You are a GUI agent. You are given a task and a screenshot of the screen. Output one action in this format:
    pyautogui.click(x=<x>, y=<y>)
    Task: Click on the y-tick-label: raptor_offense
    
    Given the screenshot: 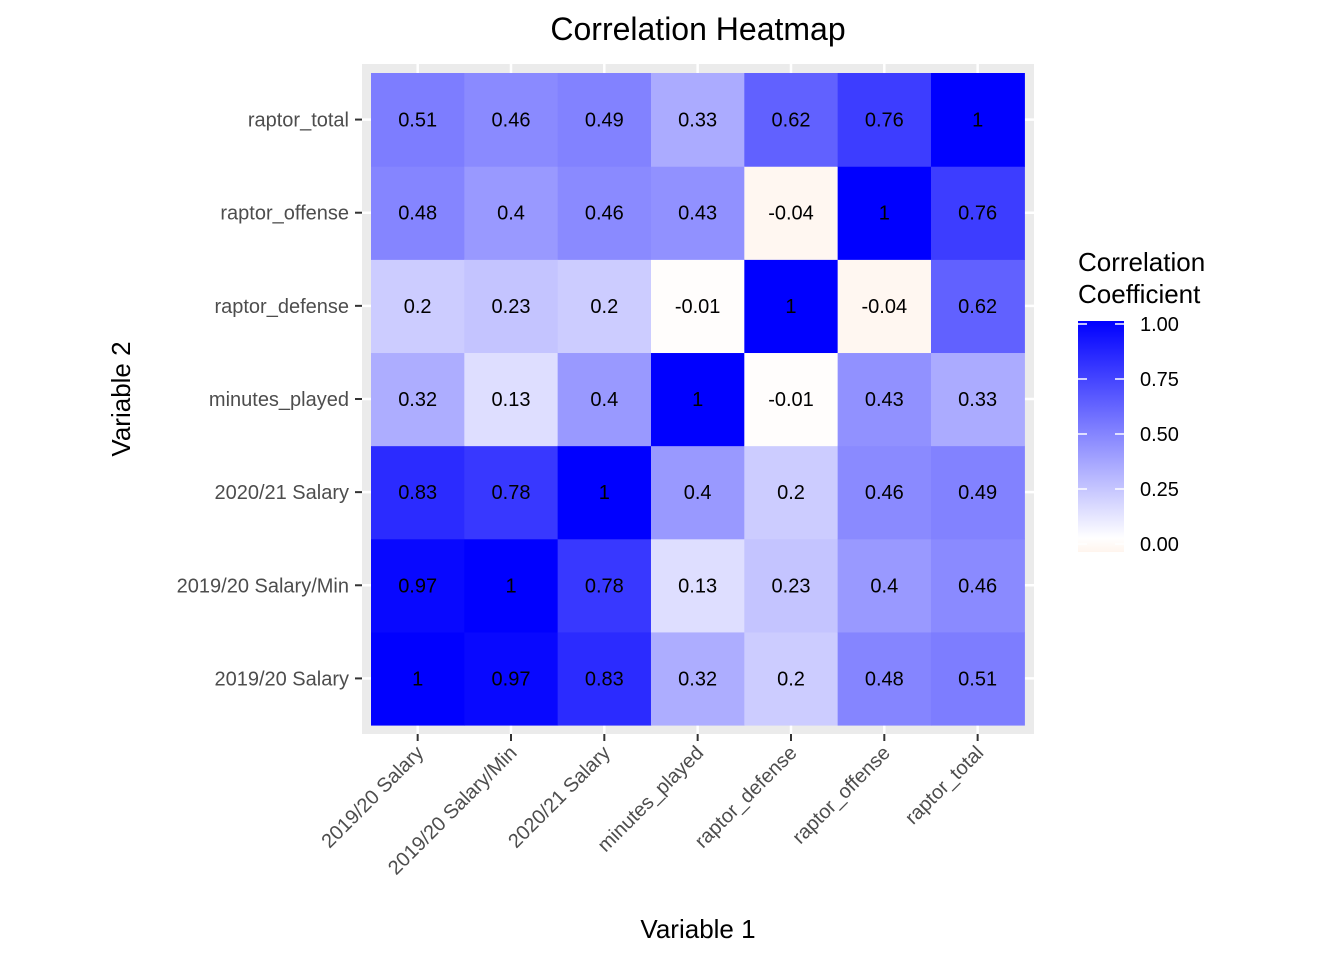 What is the action you would take?
    pyautogui.click(x=284, y=214)
    